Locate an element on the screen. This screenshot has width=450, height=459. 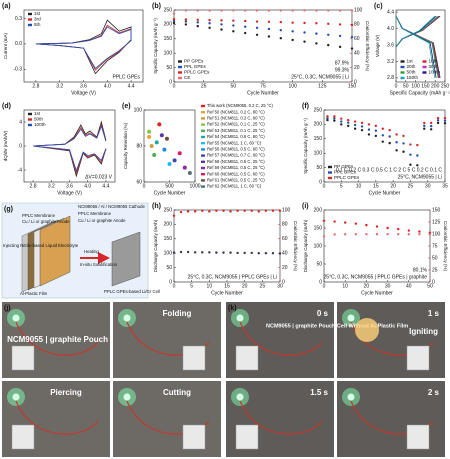
legend-label: Ref 51 (NCM811, 0.2 C, 60 °C) is located at coordinates (236, 118).